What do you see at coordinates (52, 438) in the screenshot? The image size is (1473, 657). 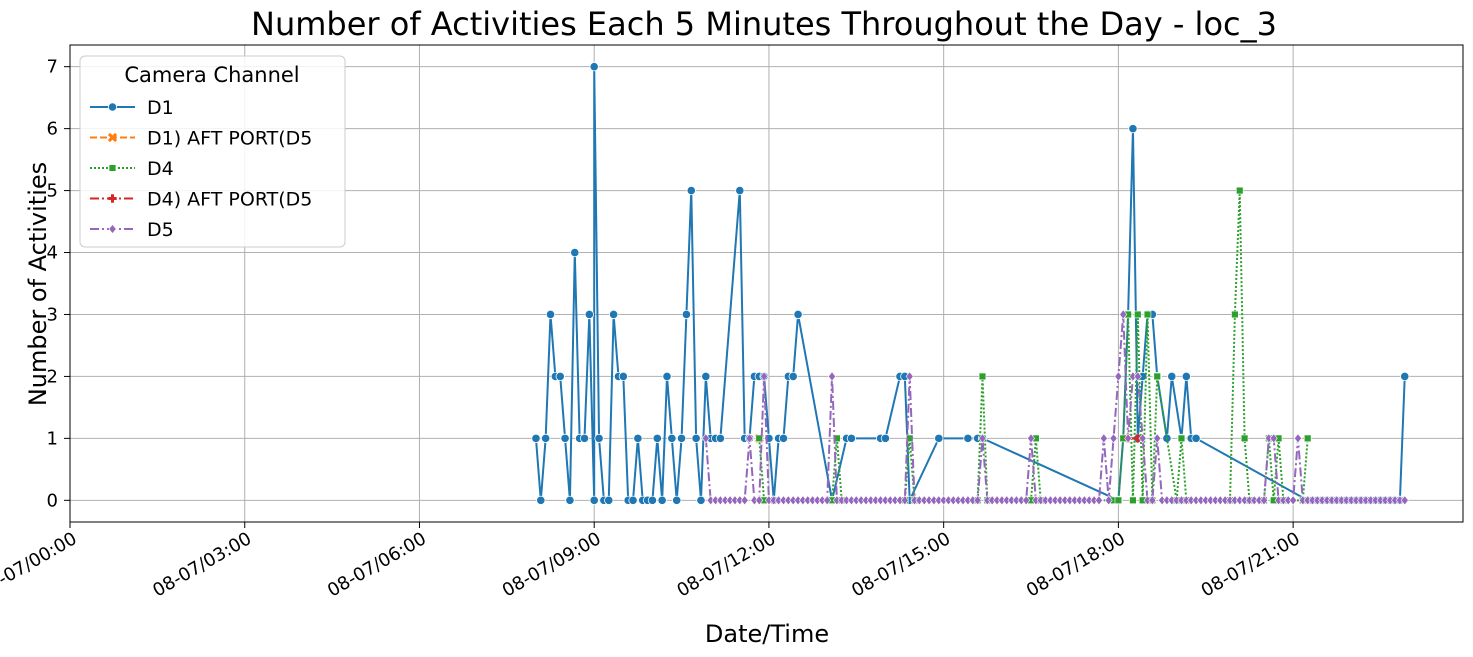 I see `y-tick-label: 1` at bounding box center [52, 438].